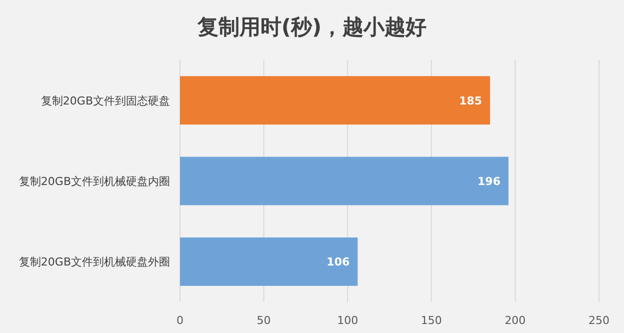 The width and height of the screenshot is (624, 333). I want to click on x-tick-label: 150, so click(431, 320).